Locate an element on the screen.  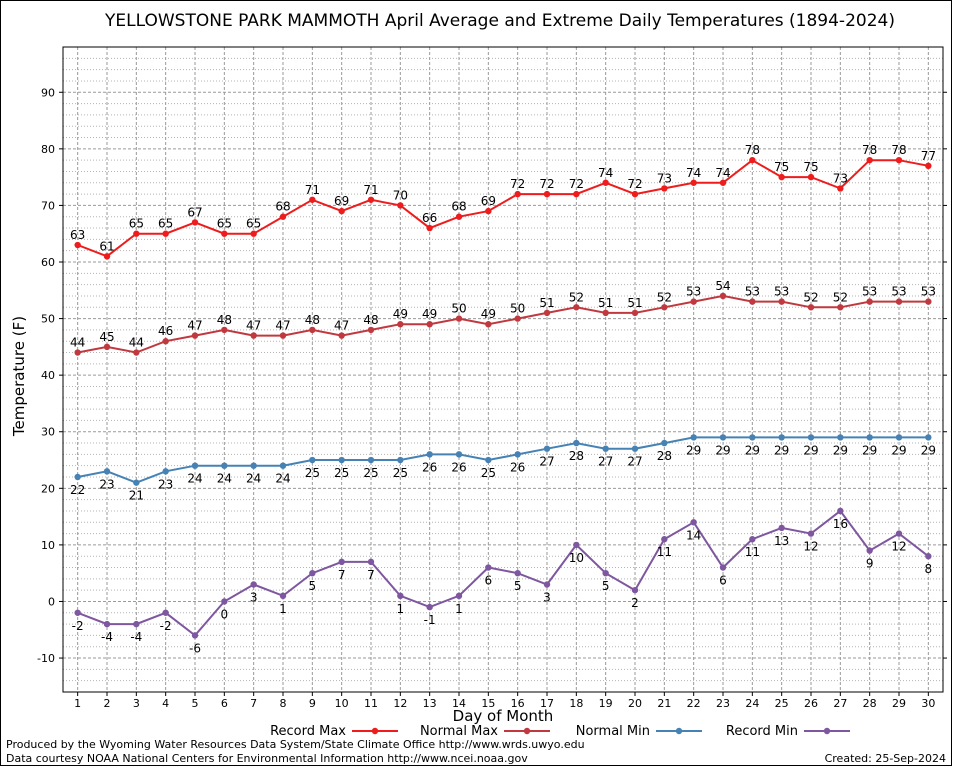
record-min-data-label: 0 is located at coordinates (225, 614).